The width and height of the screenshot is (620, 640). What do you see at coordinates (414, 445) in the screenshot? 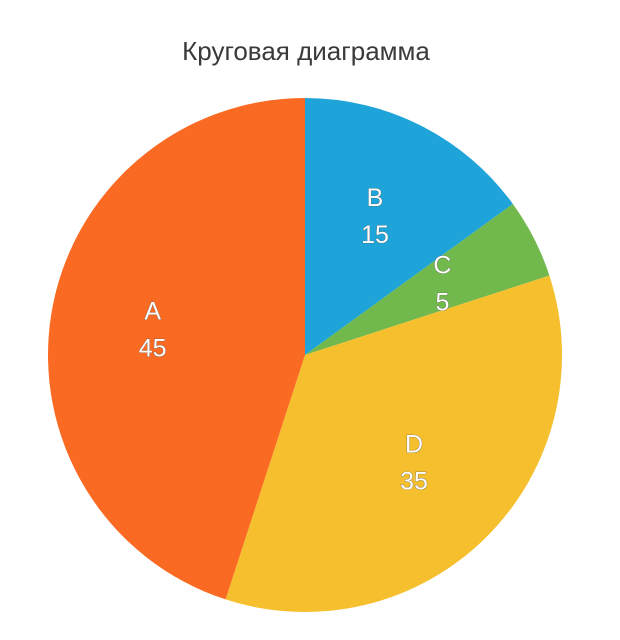
I see `slice-label: D` at bounding box center [414, 445].